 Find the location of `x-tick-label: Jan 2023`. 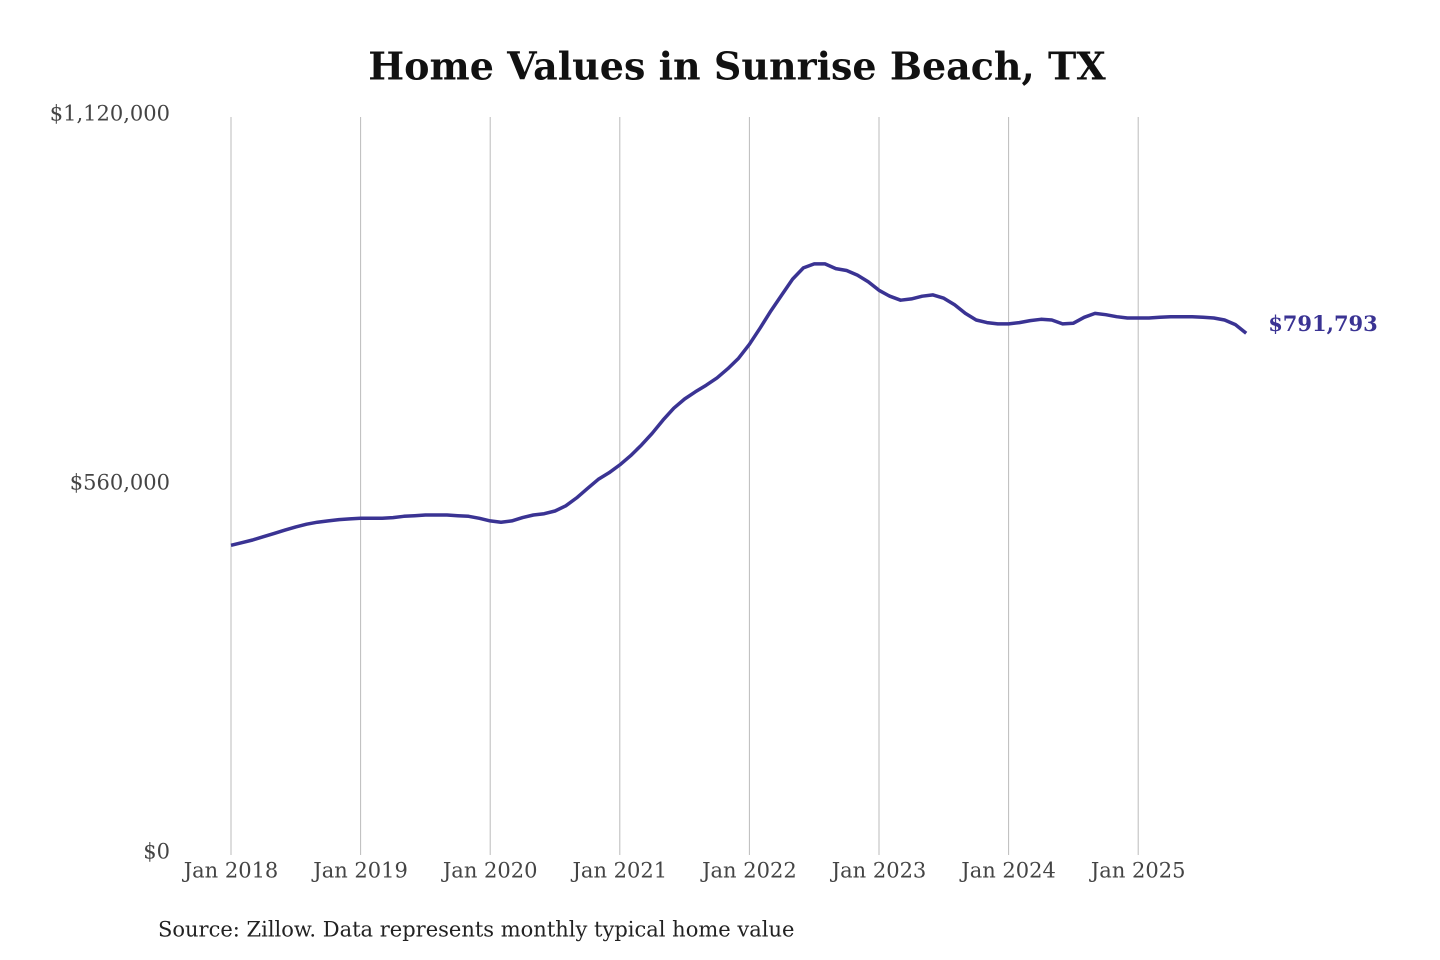

x-tick-label: Jan 2023 is located at coordinates (878, 871).